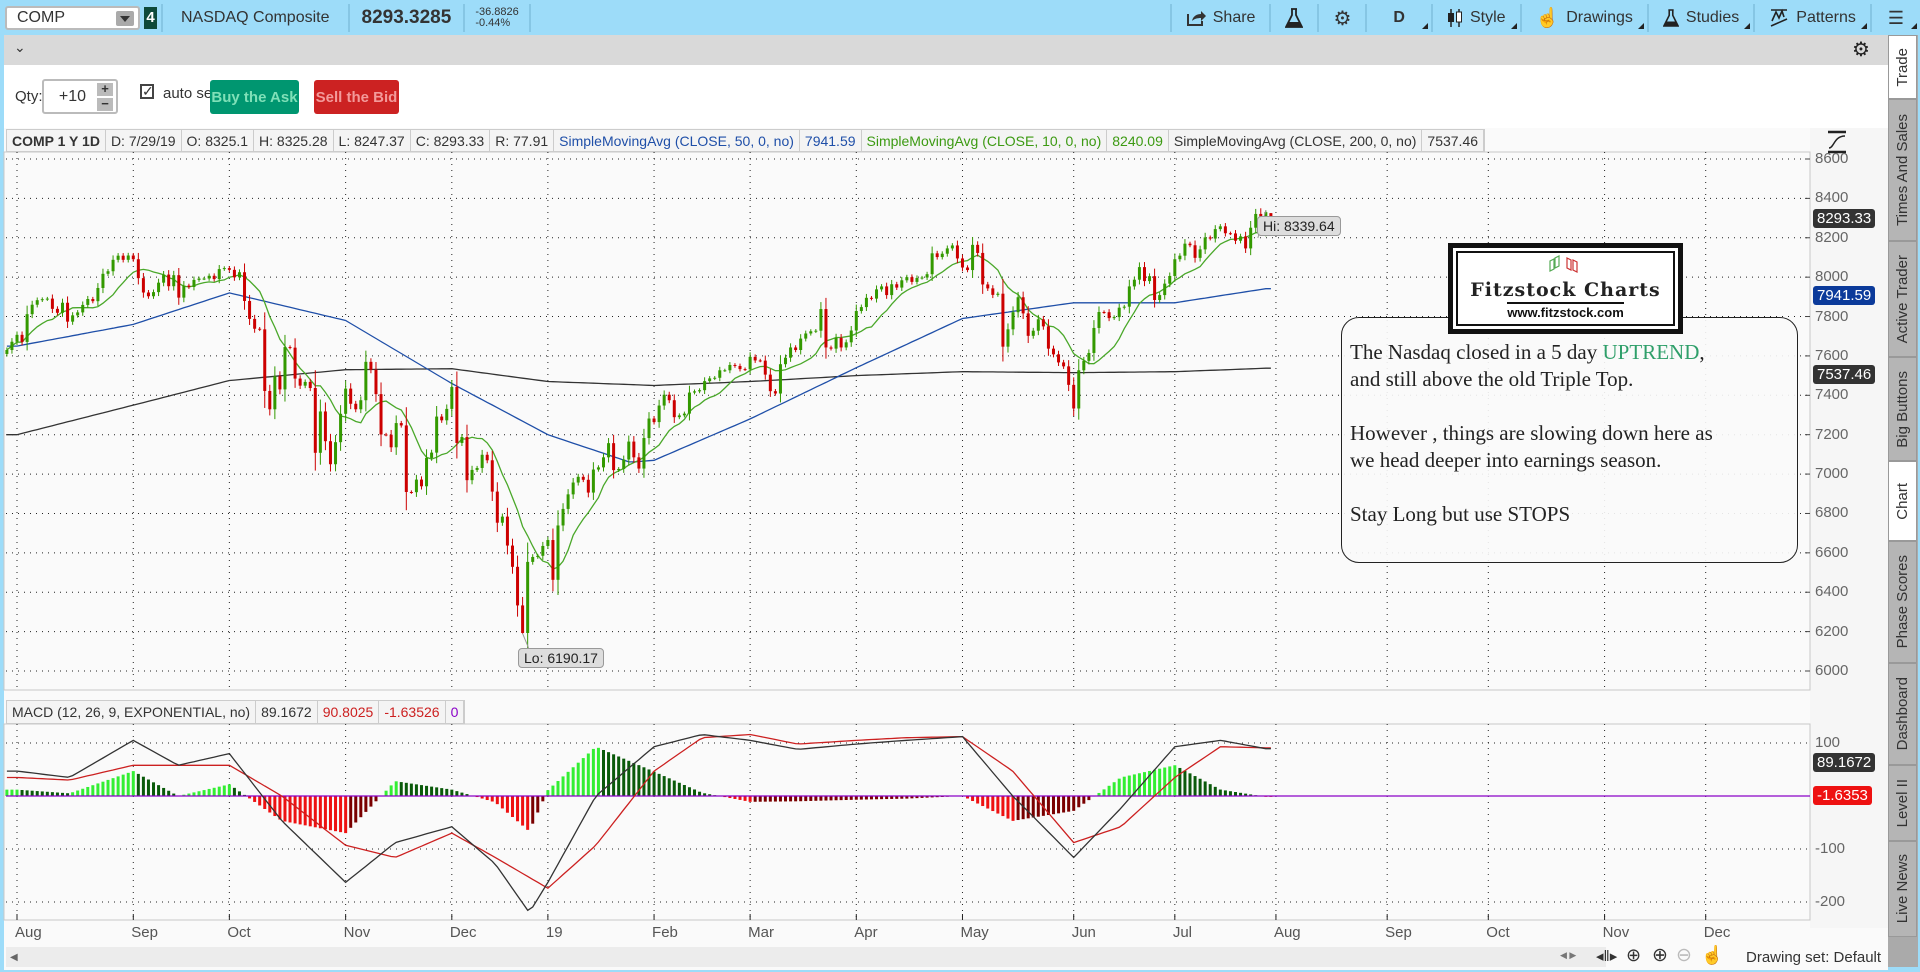 The image size is (1920, 972). Describe the element at coordinates (1902, 409) in the screenshot. I see `side-tab-big-buttons: Big Buttons` at that location.